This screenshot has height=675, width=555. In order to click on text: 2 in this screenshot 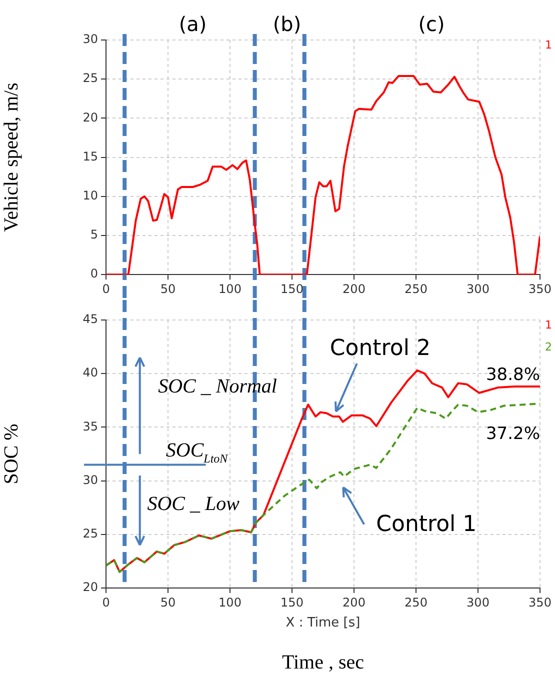, I will do `click(548, 347)`.